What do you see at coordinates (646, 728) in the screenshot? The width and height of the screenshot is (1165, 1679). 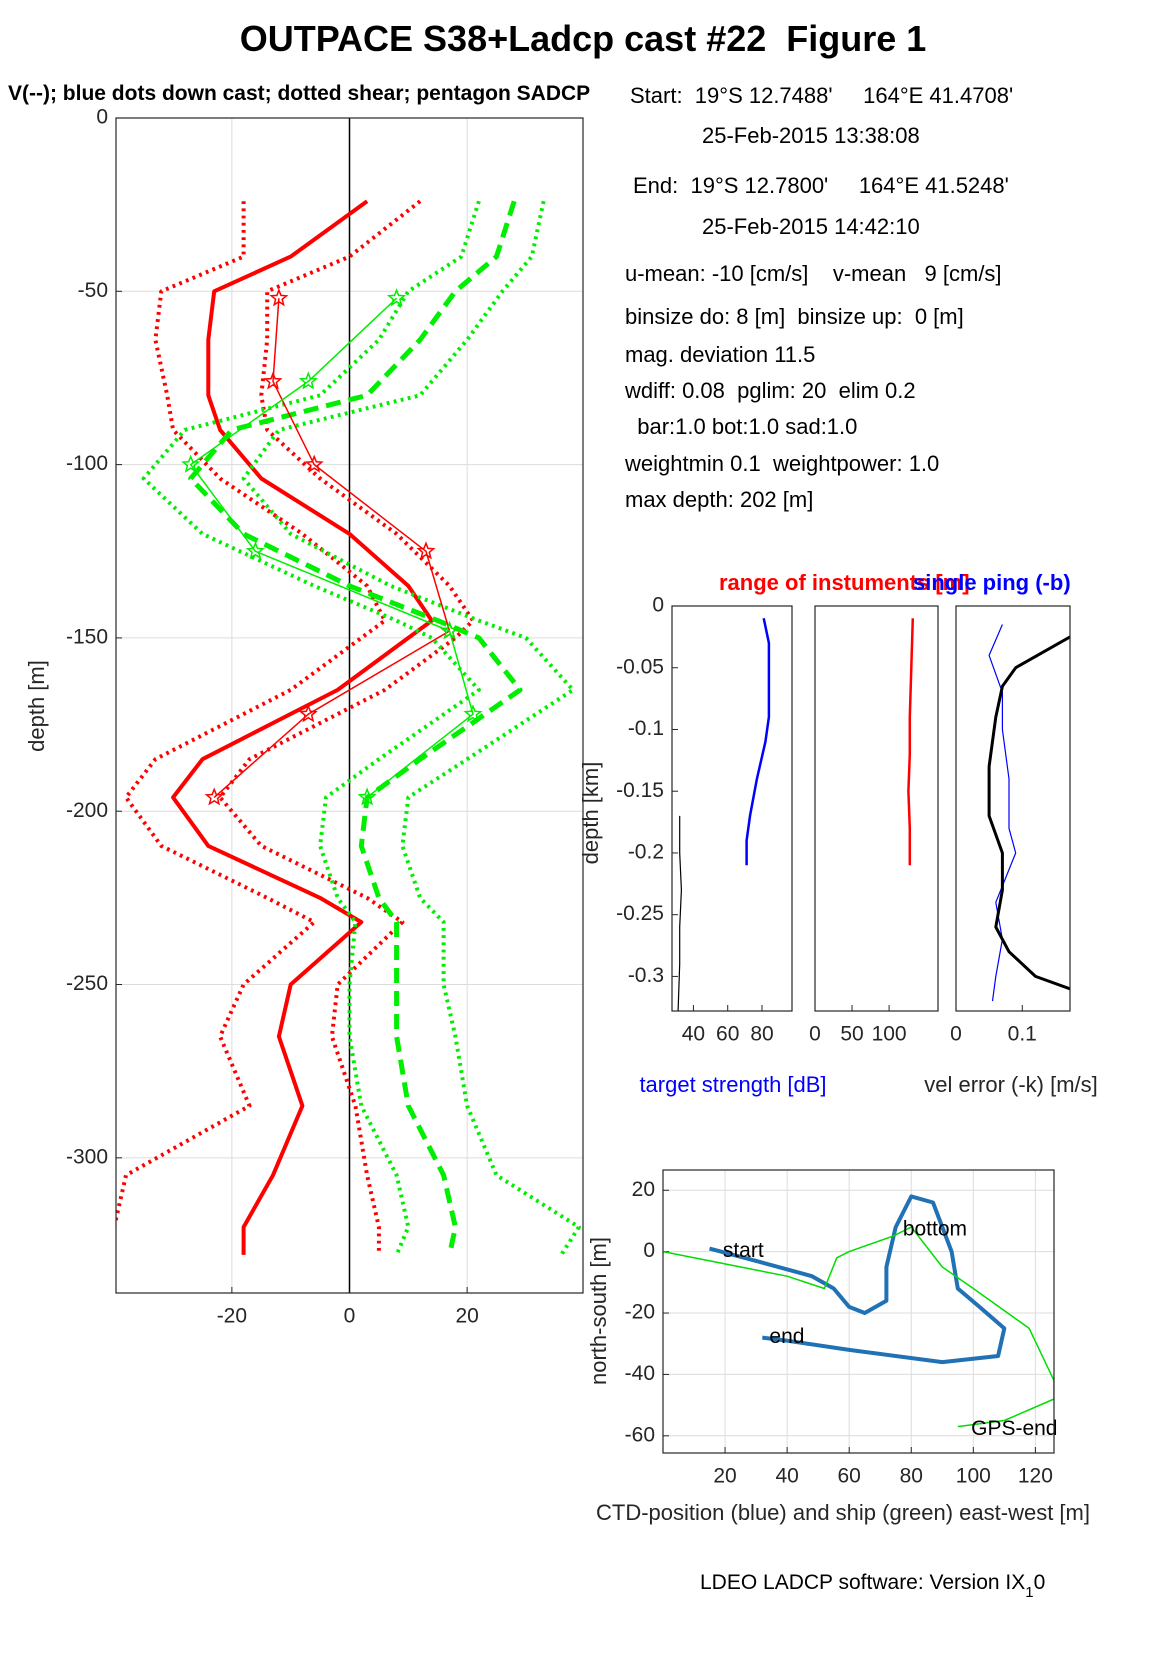 I see `y-tick-label: -0.1` at bounding box center [646, 728].